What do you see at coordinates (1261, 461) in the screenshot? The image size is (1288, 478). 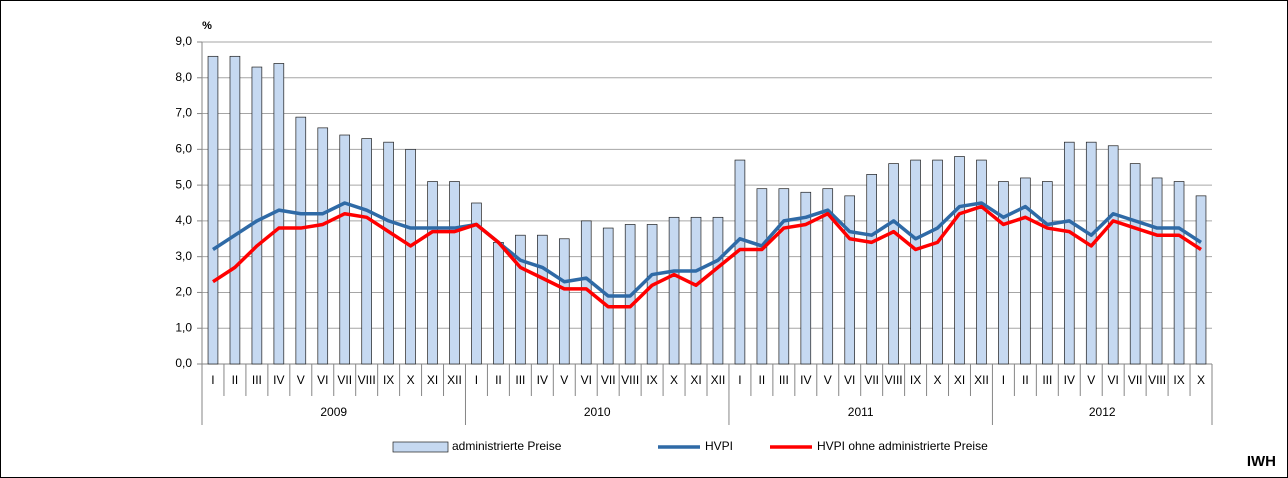 I see `watermark: IWH` at bounding box center [1261, 461].